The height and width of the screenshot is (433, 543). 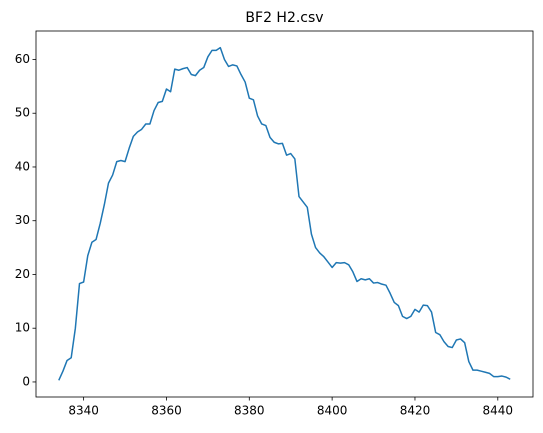 I want to click on x-tick-label: 8340, so click(x=83, y=411).